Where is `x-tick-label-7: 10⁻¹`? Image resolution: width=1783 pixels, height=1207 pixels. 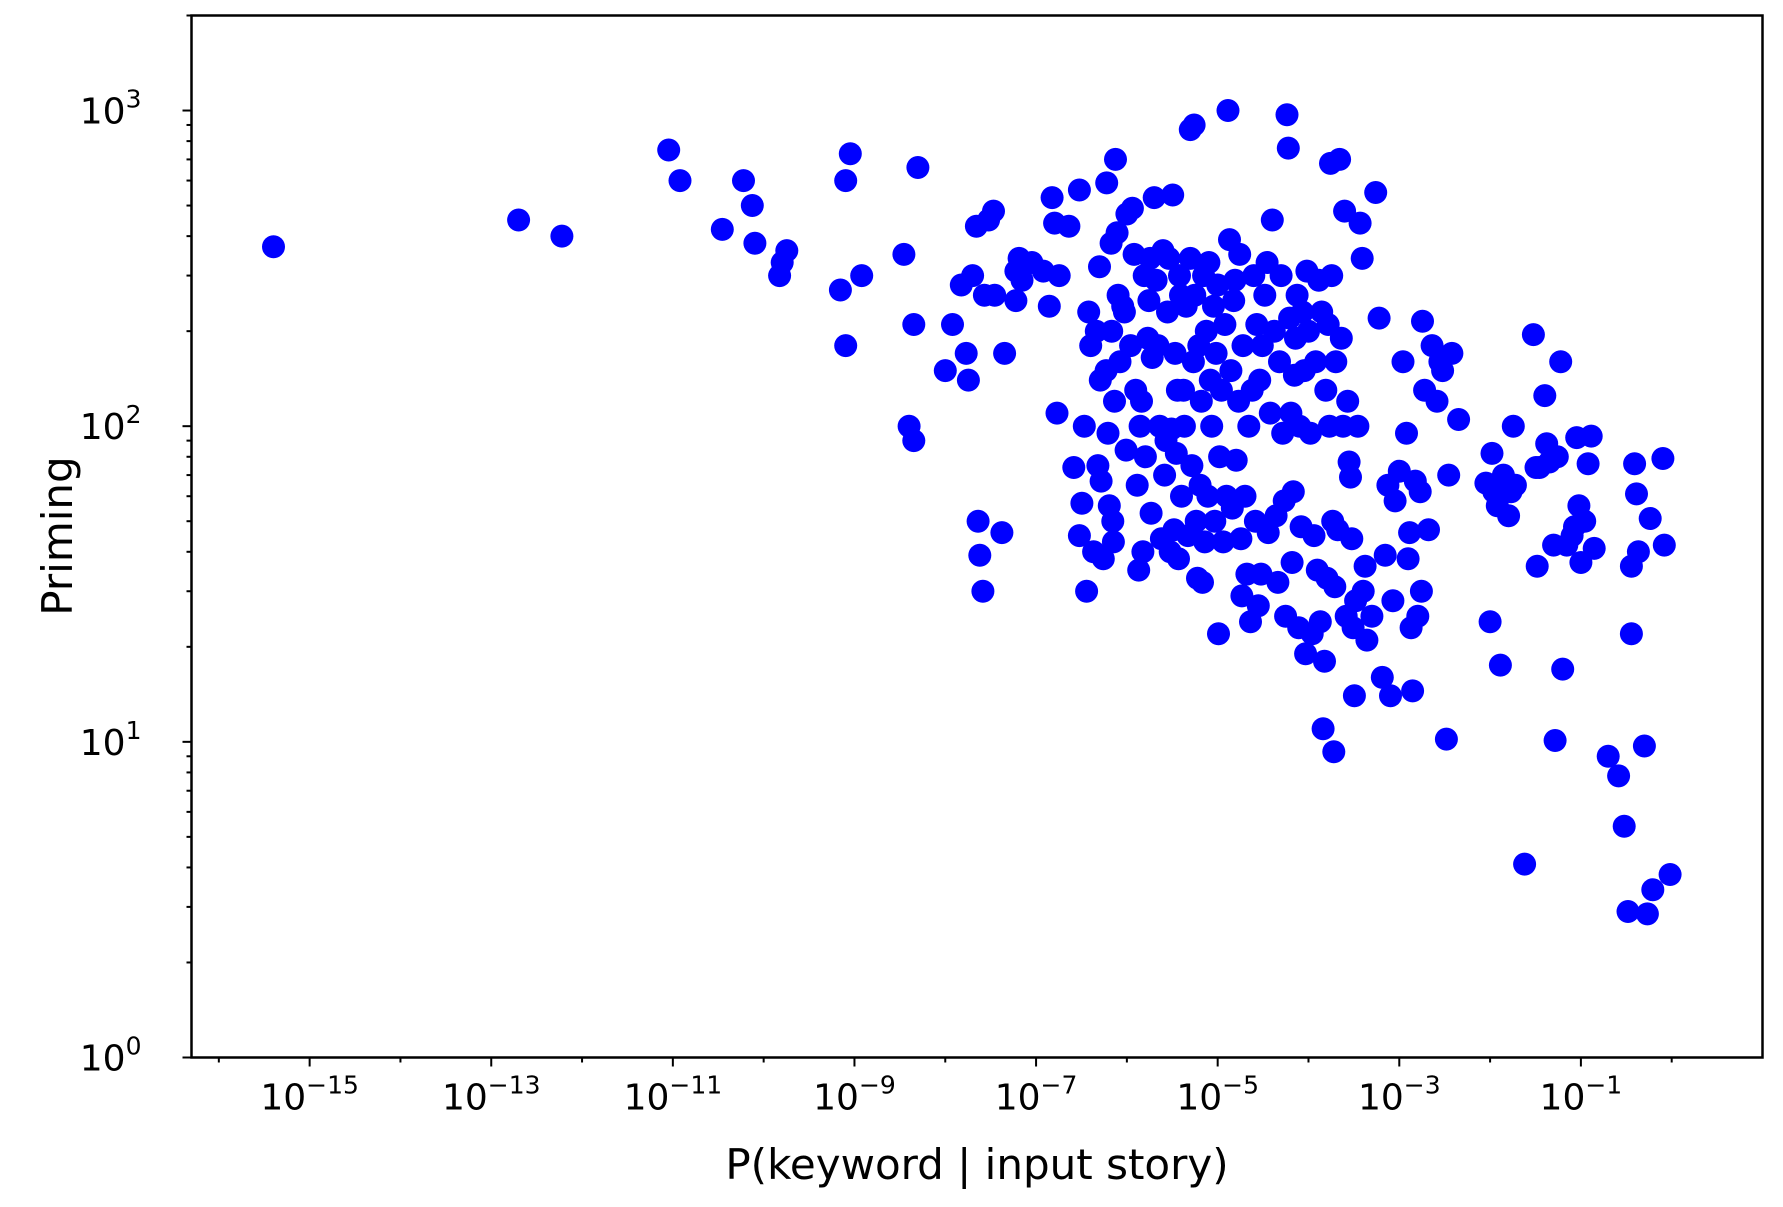 x-tick-label-7: 10⁻¹ is located at coordinates (1581, 1095).